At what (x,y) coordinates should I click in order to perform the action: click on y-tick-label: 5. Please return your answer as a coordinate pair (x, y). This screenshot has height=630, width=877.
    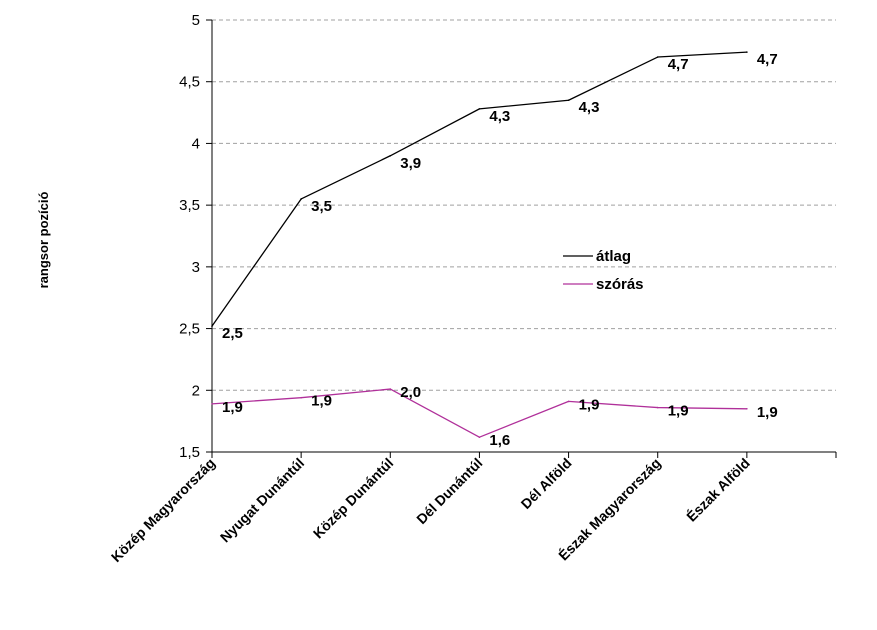
    Looking at the image, I should click on (196, 20).